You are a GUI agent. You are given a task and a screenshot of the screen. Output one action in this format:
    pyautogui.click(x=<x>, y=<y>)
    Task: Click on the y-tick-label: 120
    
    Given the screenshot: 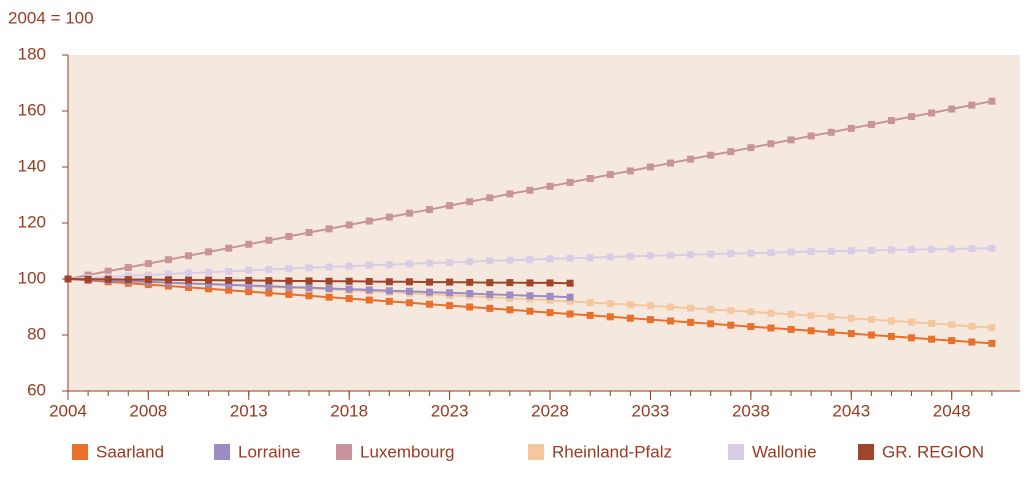 What is the action you would take?
    pyautogui.click(x=32, y=221)
    